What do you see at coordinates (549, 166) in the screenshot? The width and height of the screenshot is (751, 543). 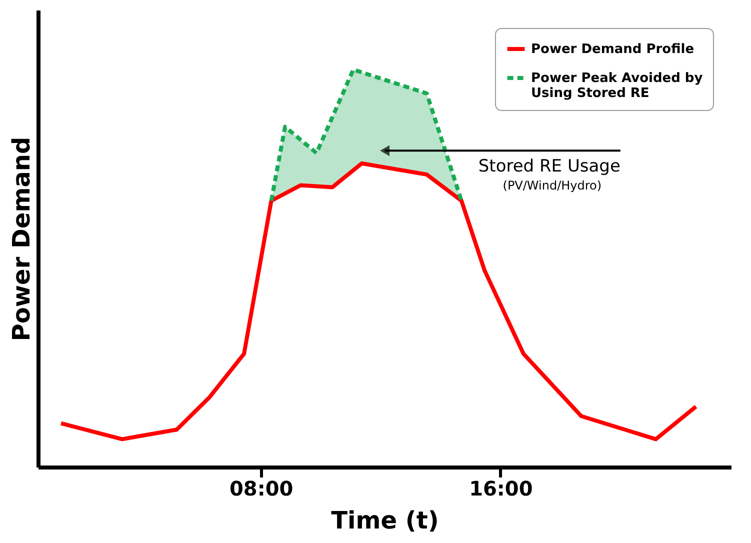 I see `annotation: Stored RE Usage` at bounding box center [549, 166].